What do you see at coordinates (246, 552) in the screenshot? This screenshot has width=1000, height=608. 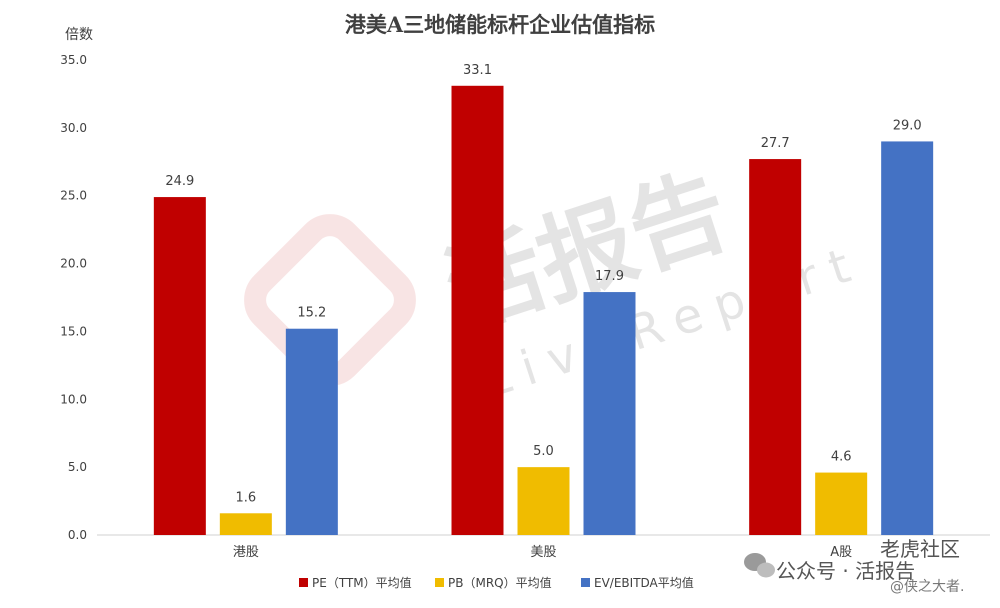 I see `x-tick-label: 港股` at bounding box center [246, 552].